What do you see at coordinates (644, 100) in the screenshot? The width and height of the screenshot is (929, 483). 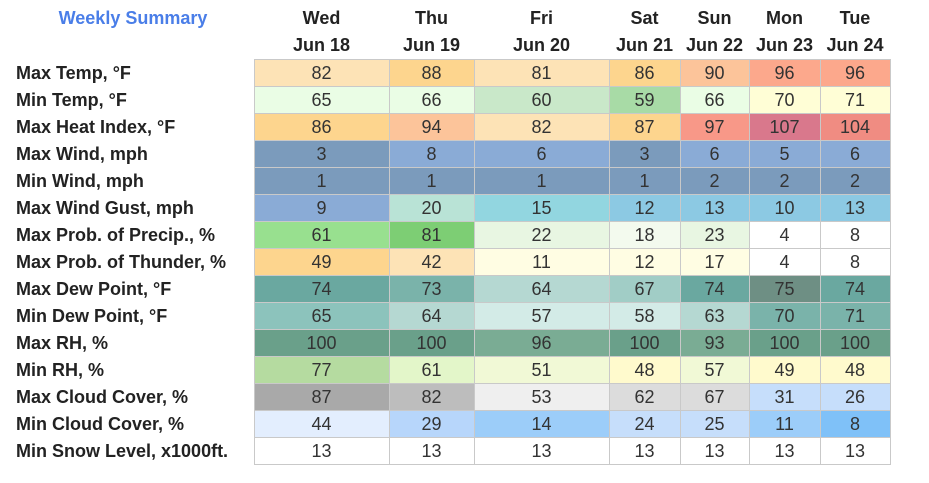 I see `table-cell: 59` at bounding box center [644, 100].